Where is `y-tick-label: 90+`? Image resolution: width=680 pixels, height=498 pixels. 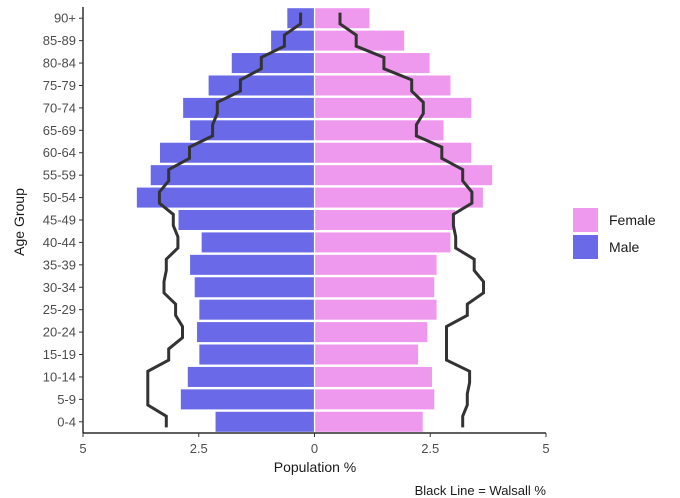
y-tick-label: 90+ is located at coordinates (65, 18).